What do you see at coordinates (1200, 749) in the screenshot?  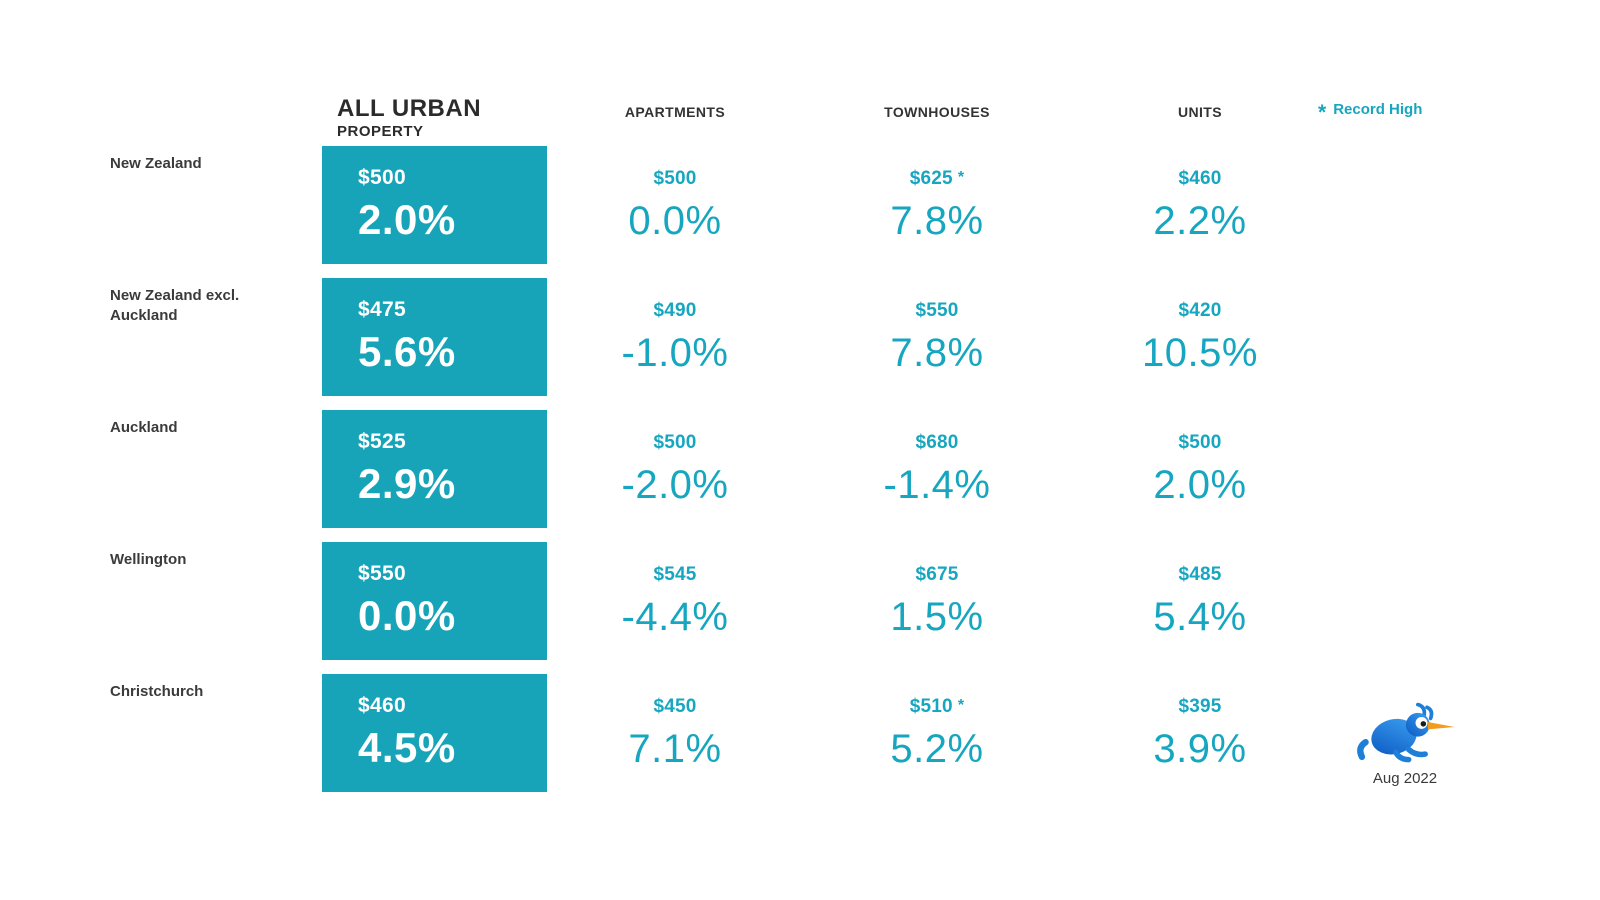 I see `change-value: 3.9%` at bounding box center [1200, 749].